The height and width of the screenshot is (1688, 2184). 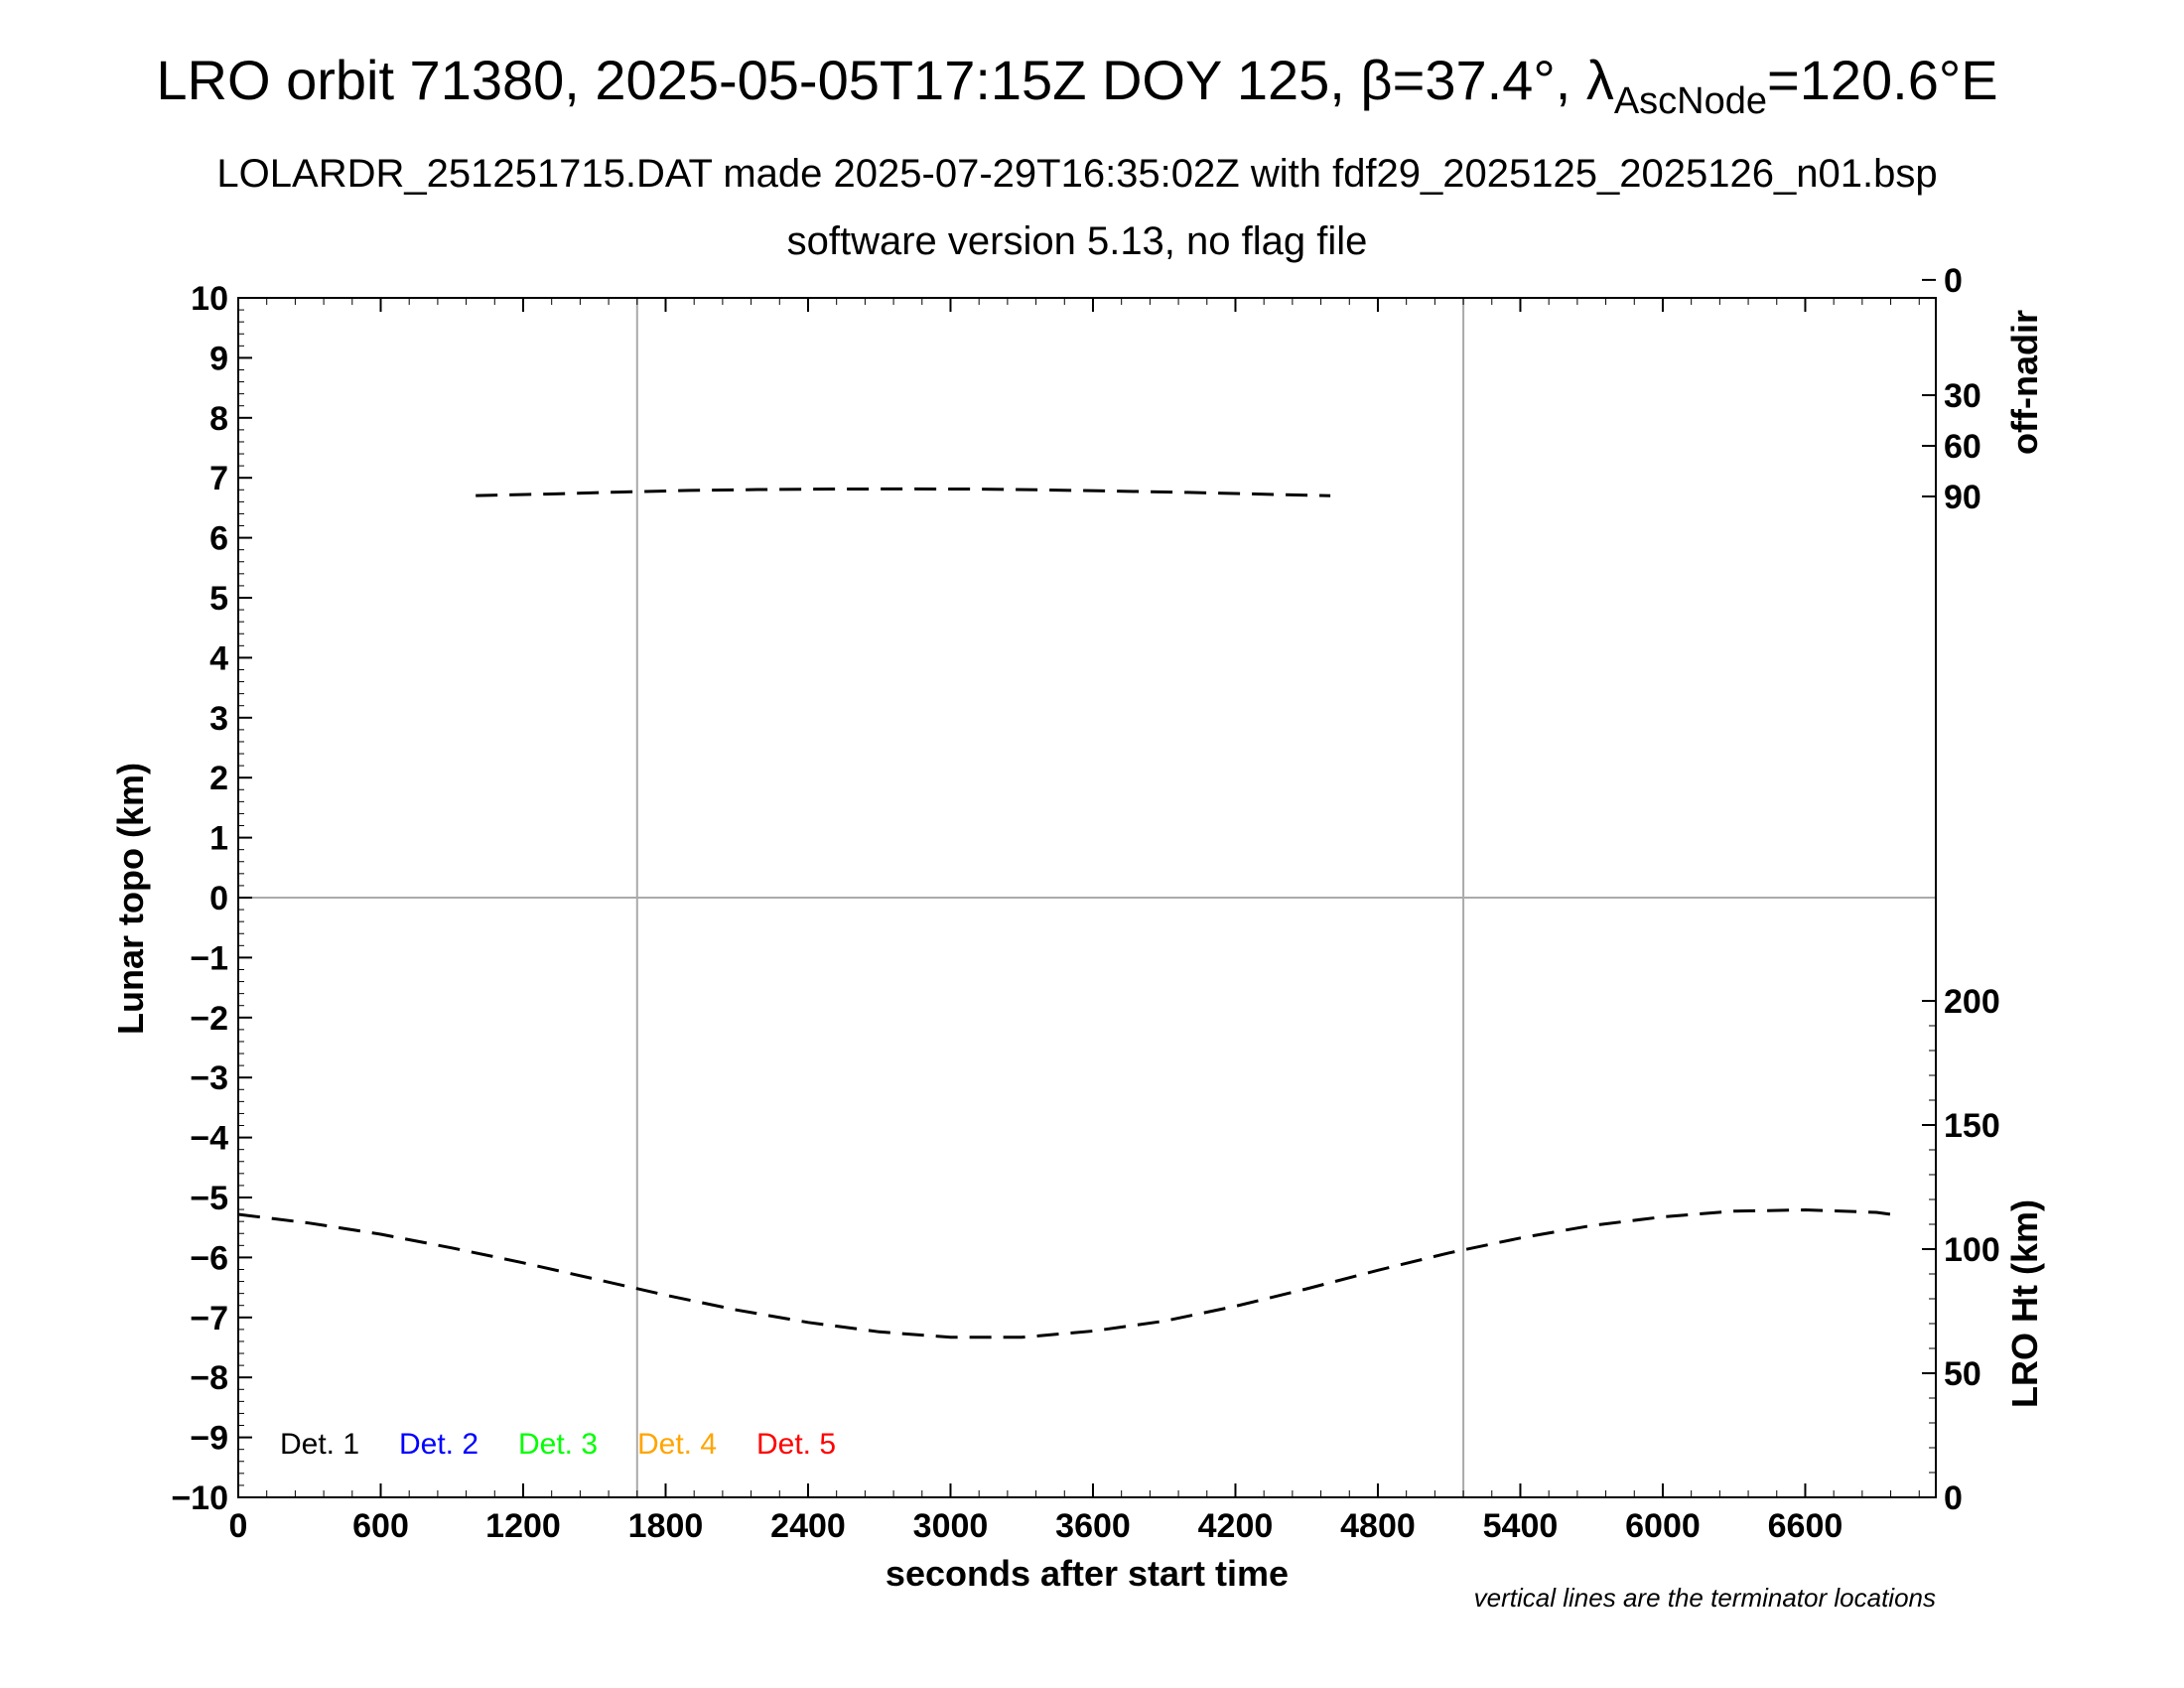 What do you see at coordinates (1962, 447) in the screenshot?
I see `off-nadir-tick-label: 60` at bounding box center [1962, 447].